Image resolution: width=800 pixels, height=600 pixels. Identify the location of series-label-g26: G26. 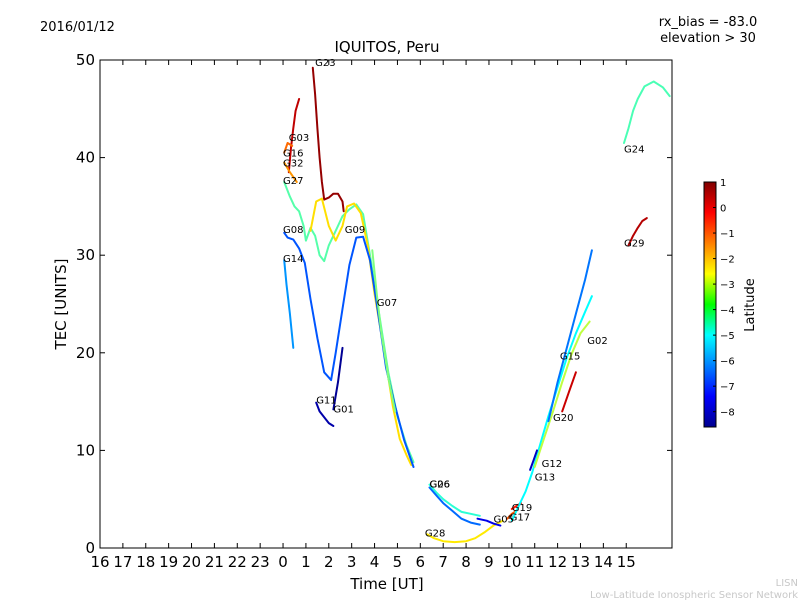
(440, 485).